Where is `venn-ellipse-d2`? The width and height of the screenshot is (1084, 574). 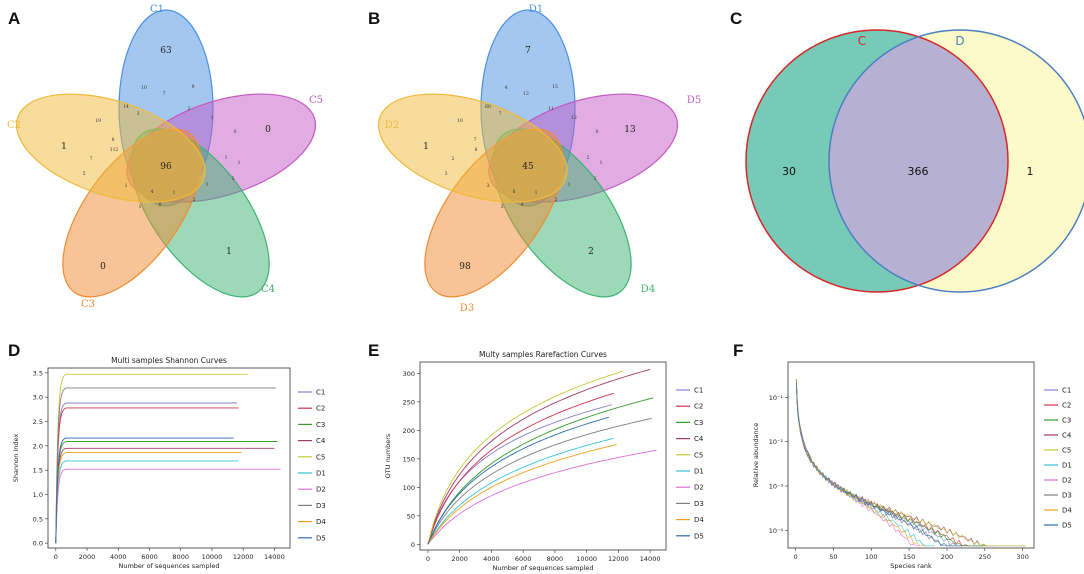
venn-ellipse-d2 is located at coordinates (472, 148).